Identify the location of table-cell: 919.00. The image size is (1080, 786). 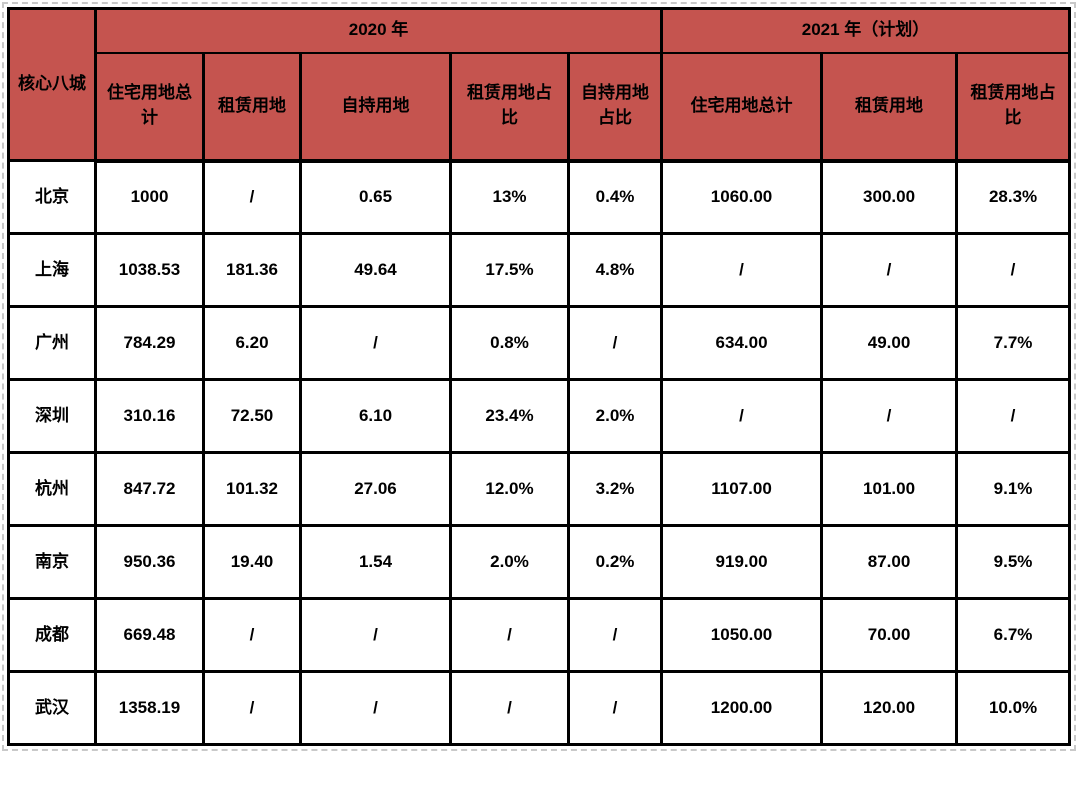
(742, 562).